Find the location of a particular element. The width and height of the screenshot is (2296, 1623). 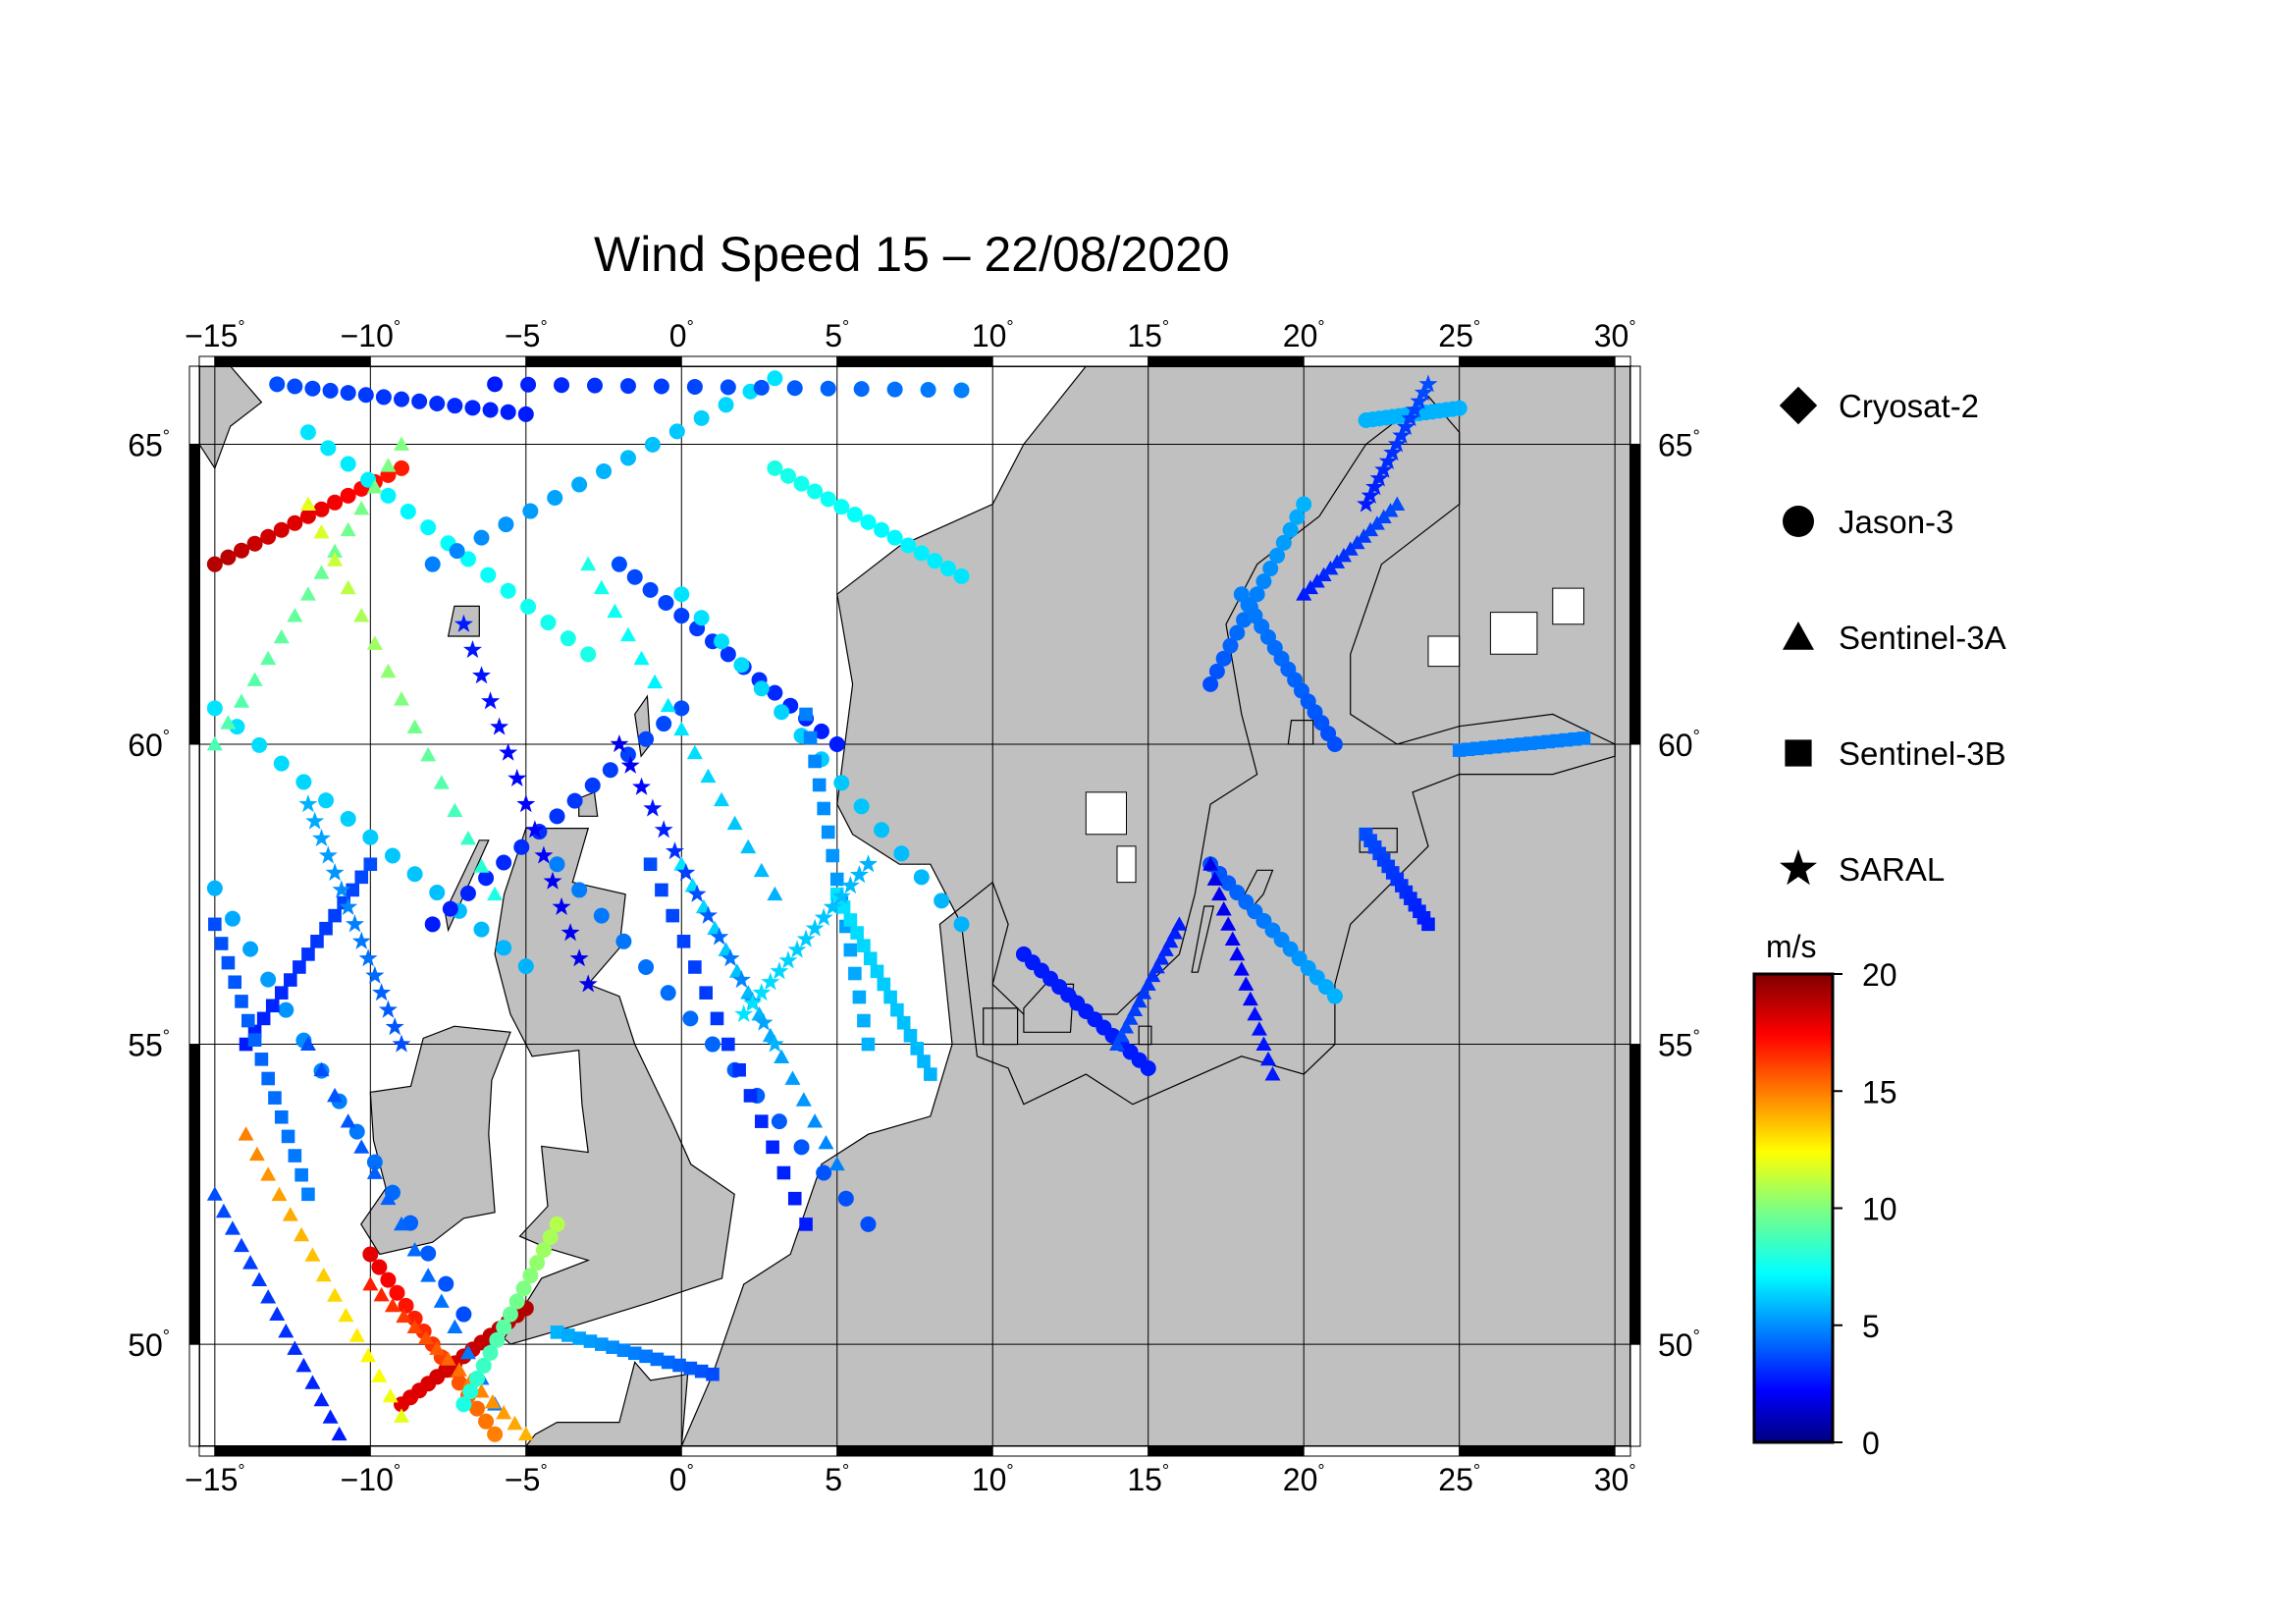

legend-label: Cryosat-2 is located at coordinates (1909, 406).